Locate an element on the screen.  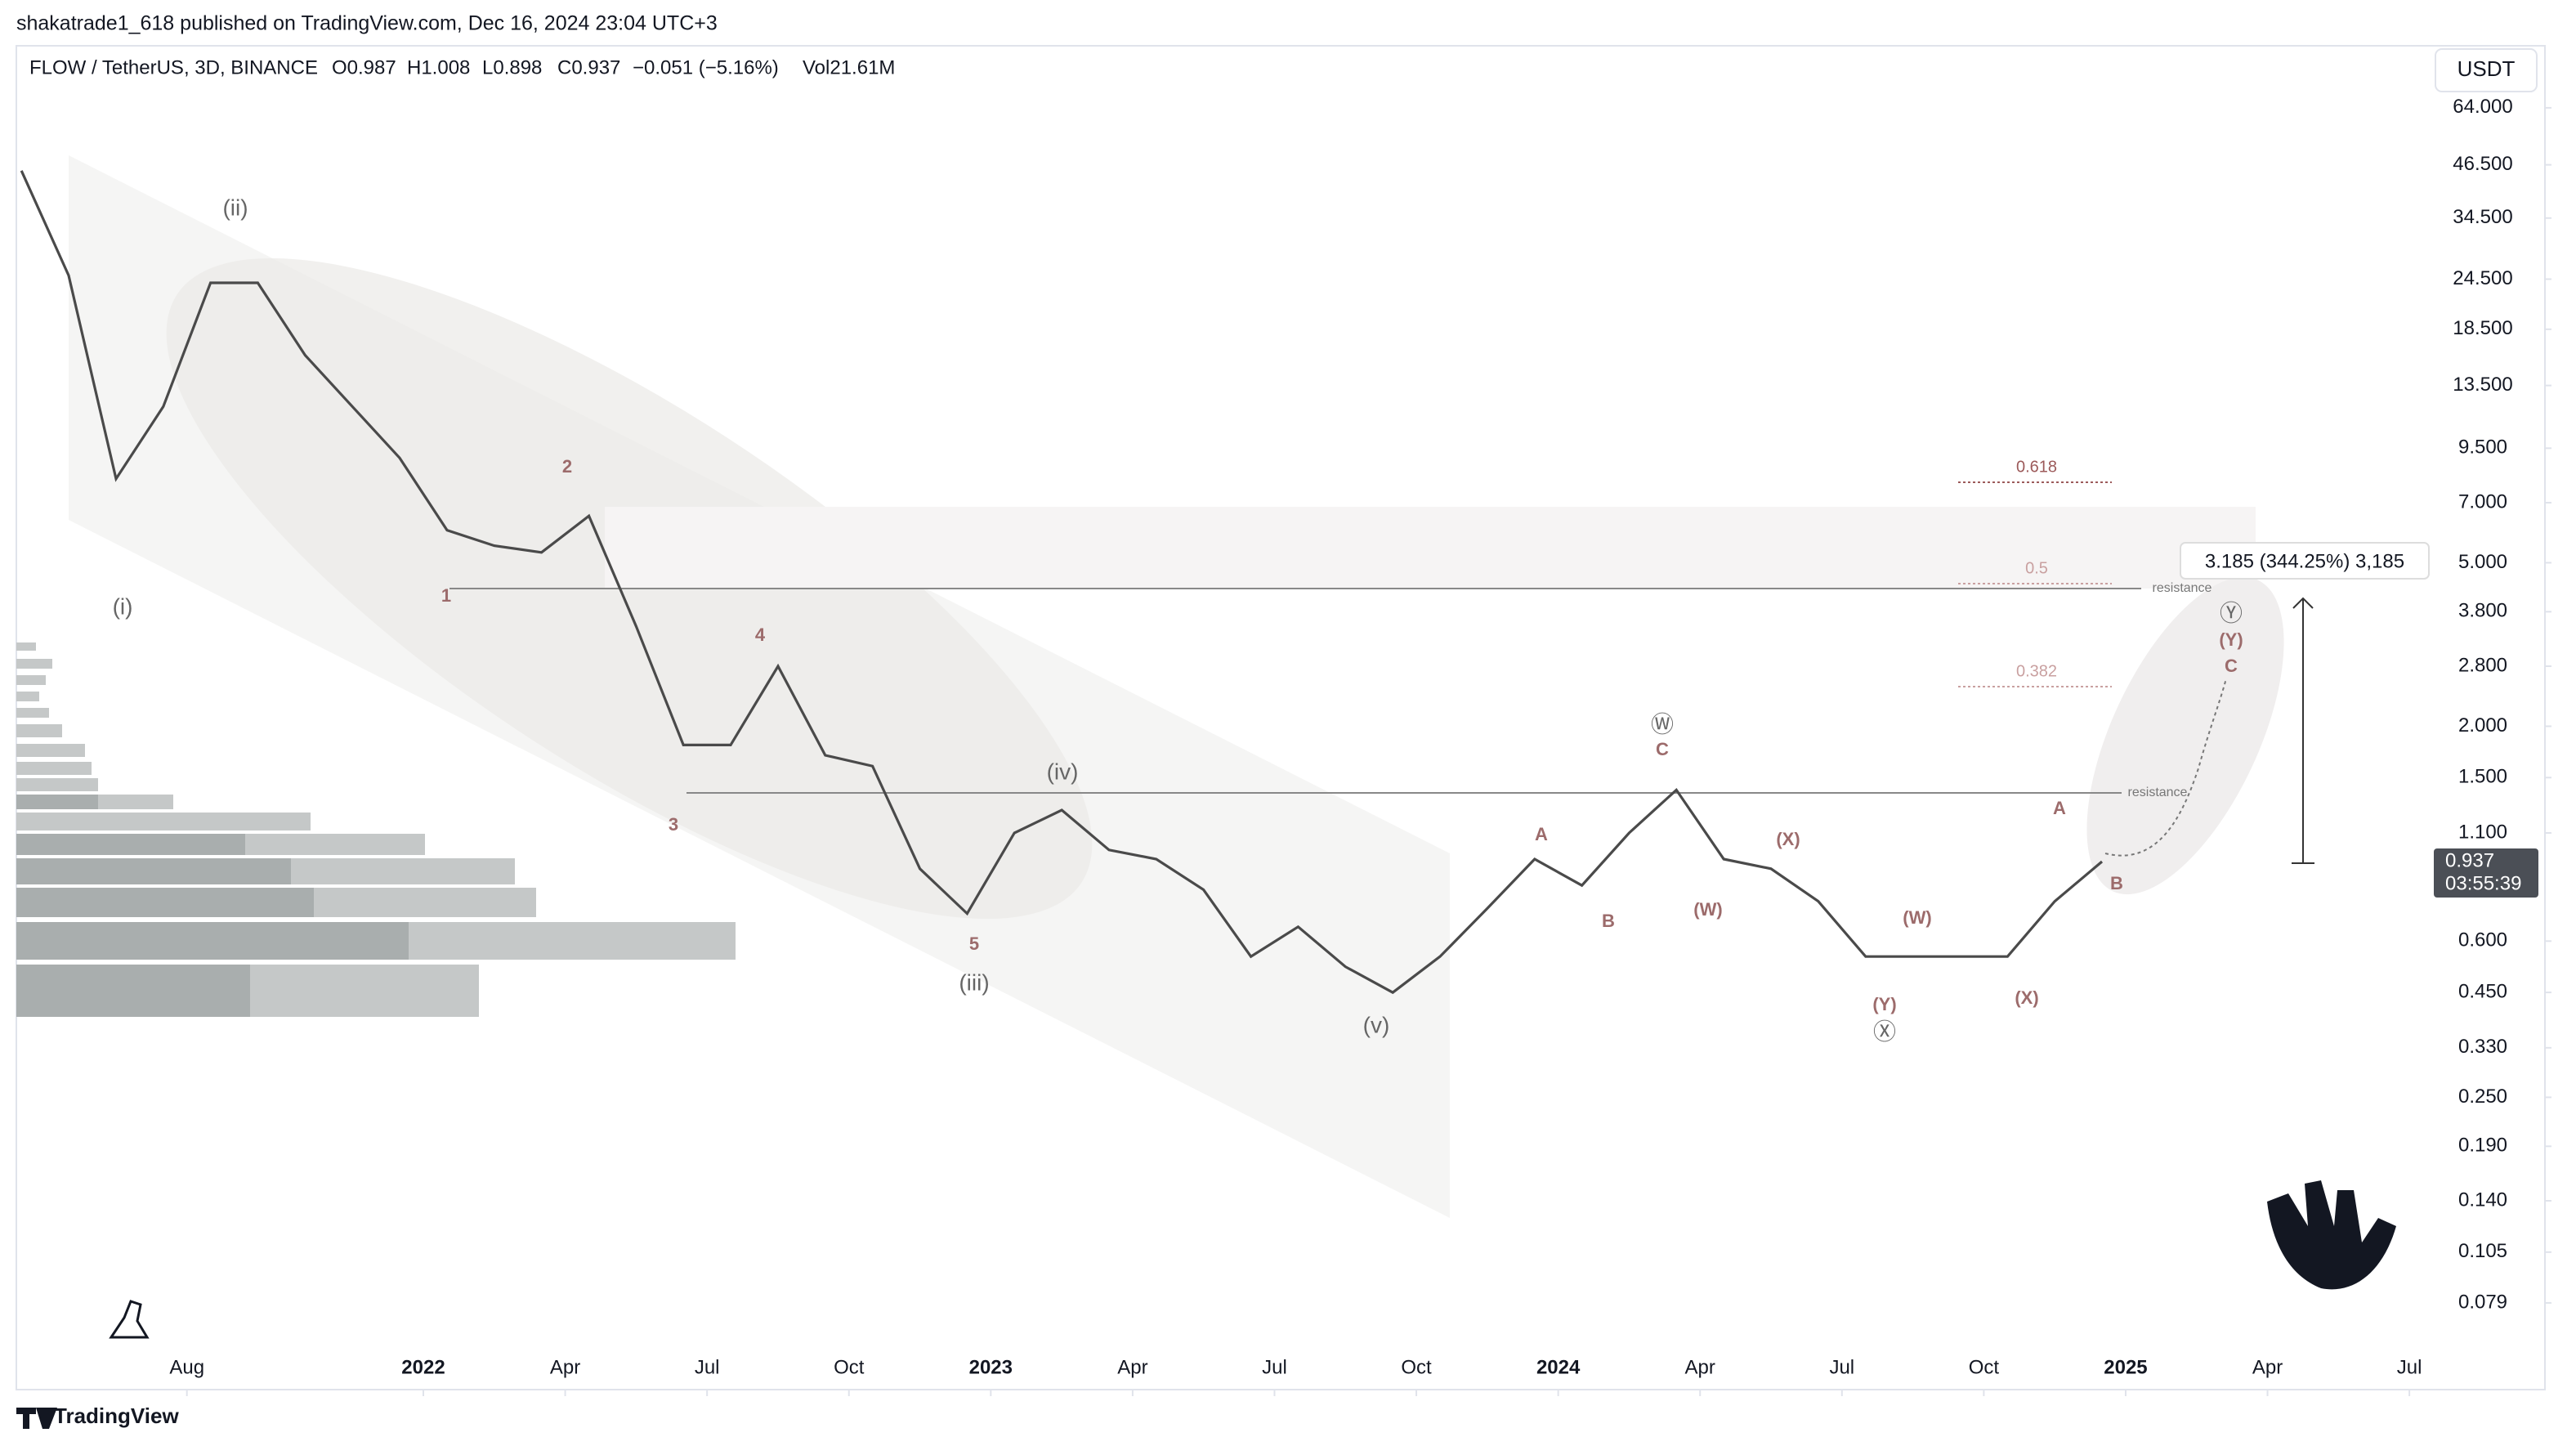
wave-label: (i) is located at coordinates (123, 606).